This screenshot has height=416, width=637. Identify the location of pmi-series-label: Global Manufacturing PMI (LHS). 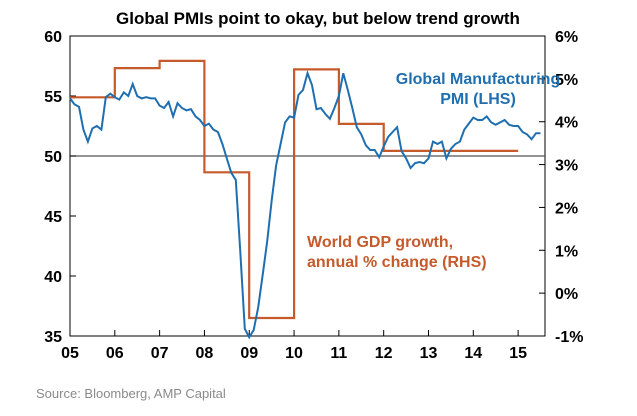
(478, 89).